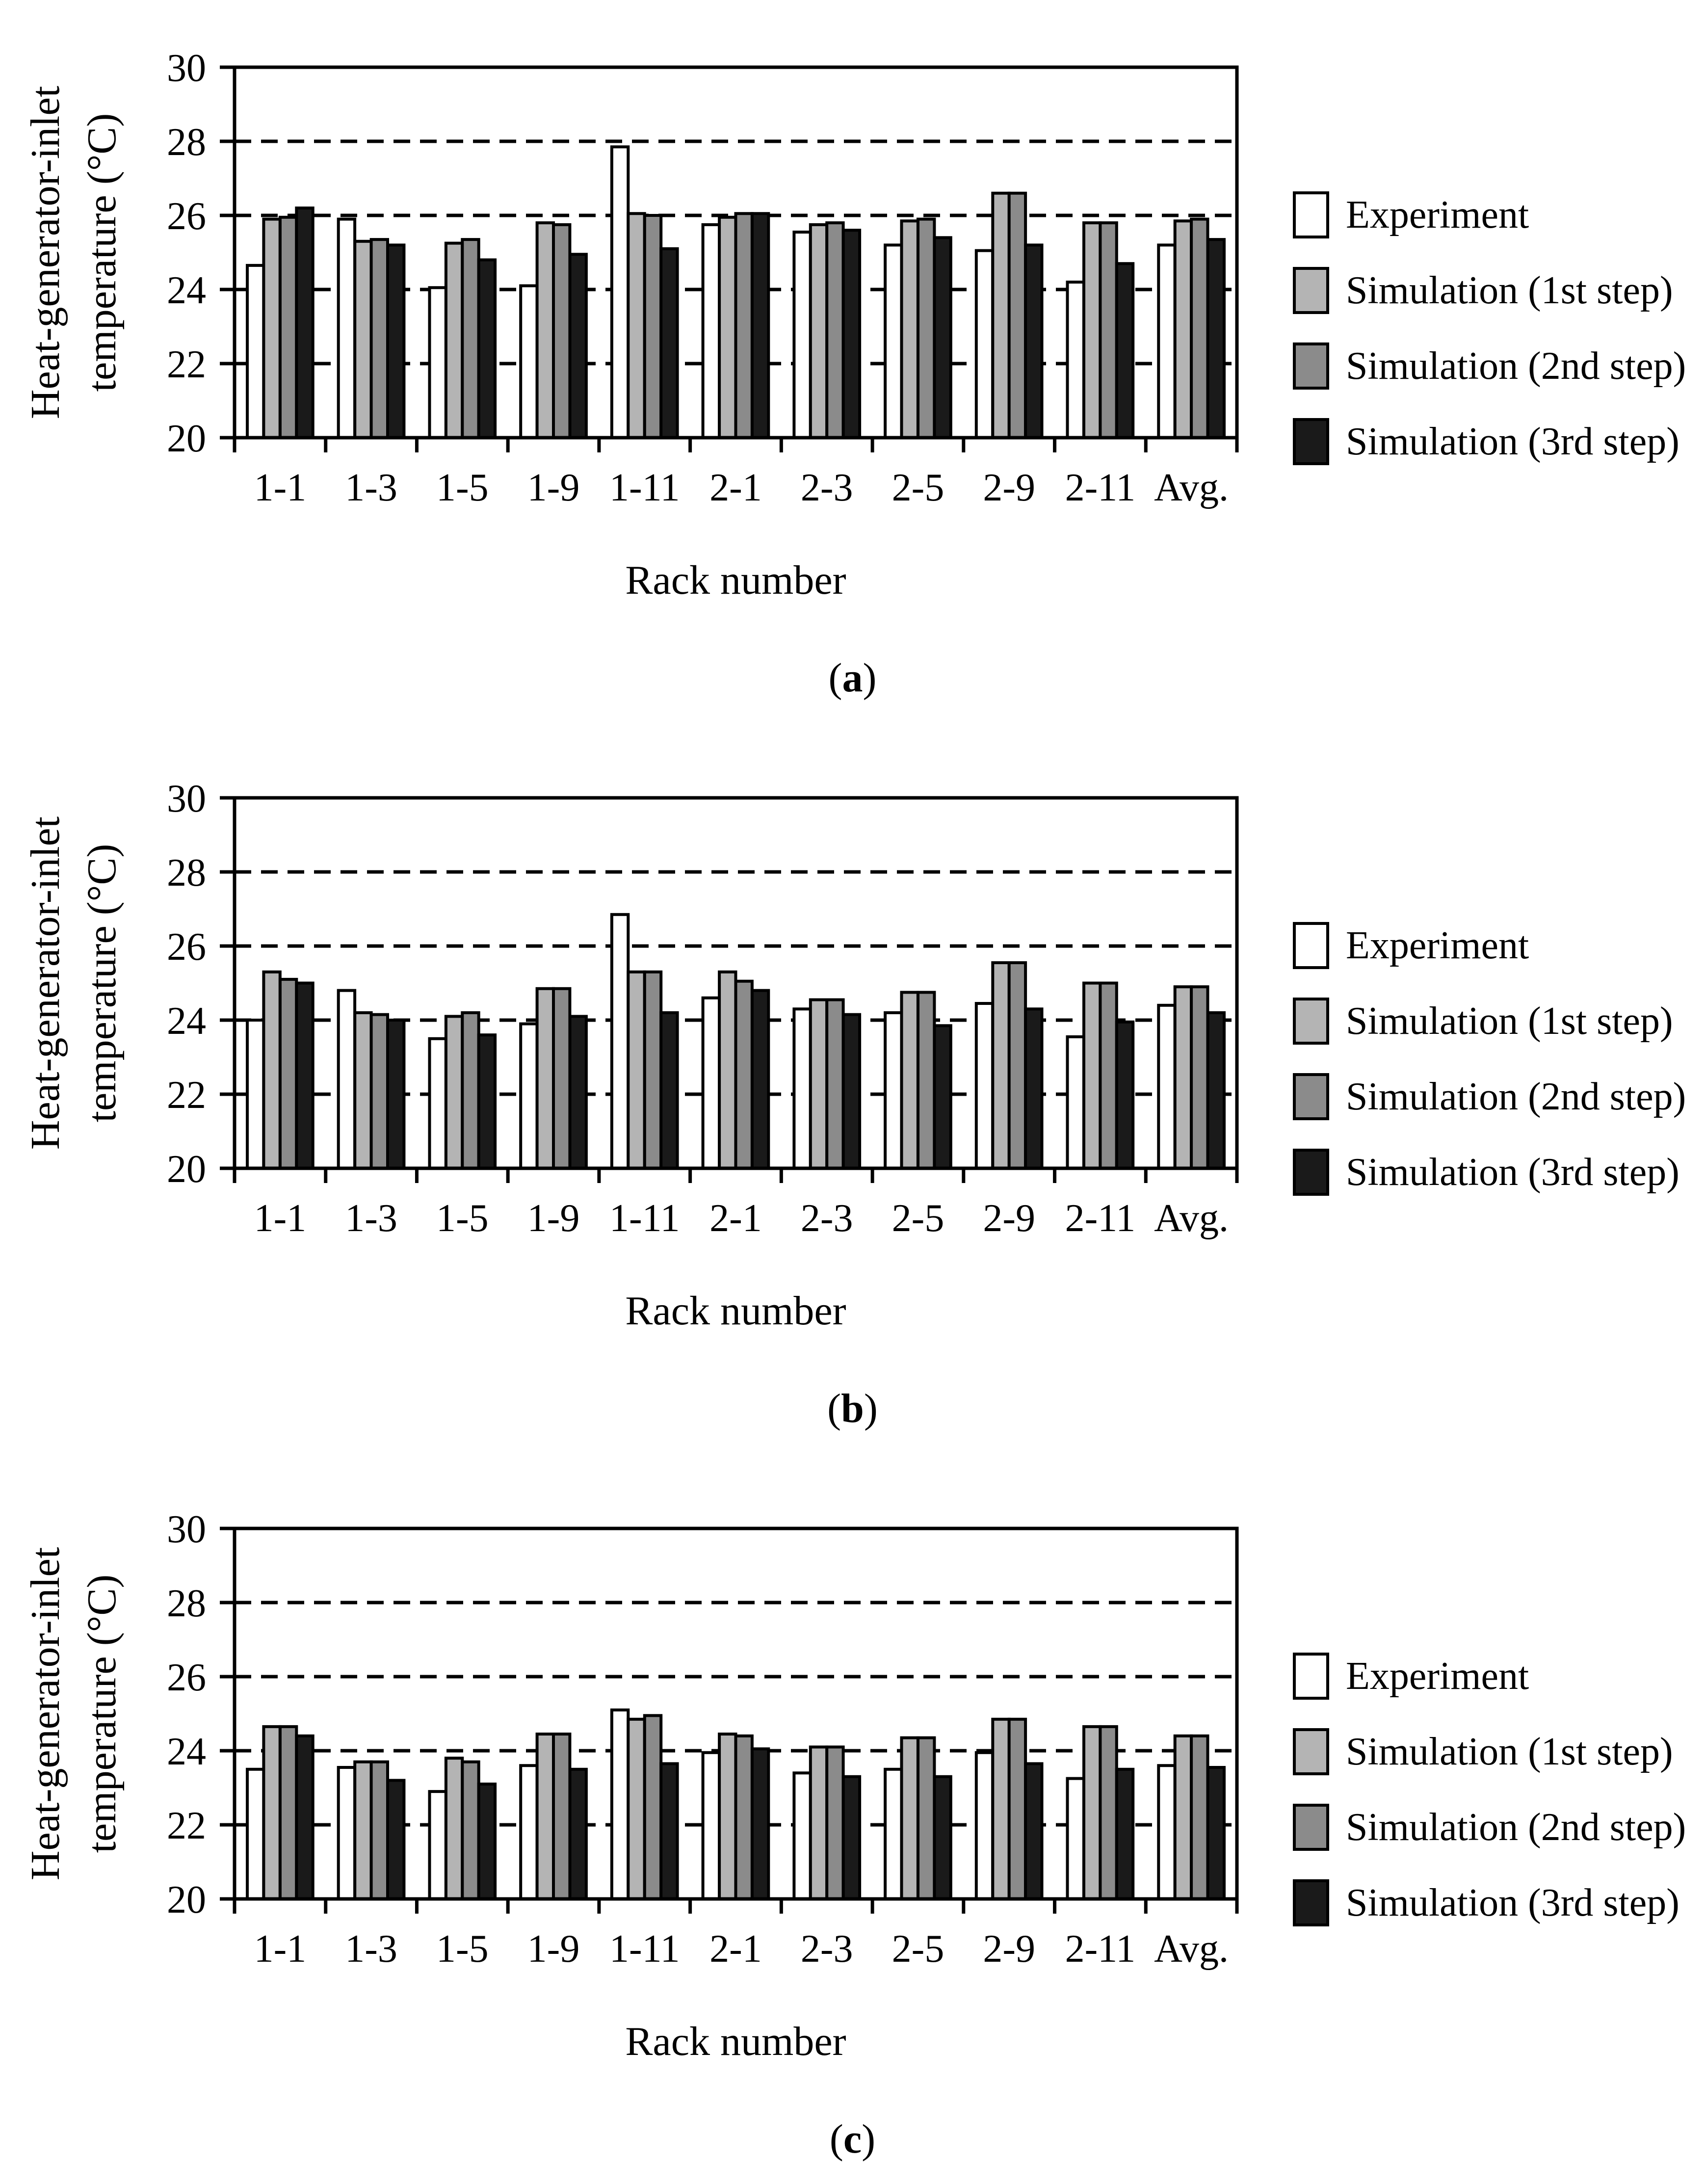  Describe the element at coordinates (1512, 1902) in the screenshot. I see `legend-label: Simulation (3rd step)` at that location.